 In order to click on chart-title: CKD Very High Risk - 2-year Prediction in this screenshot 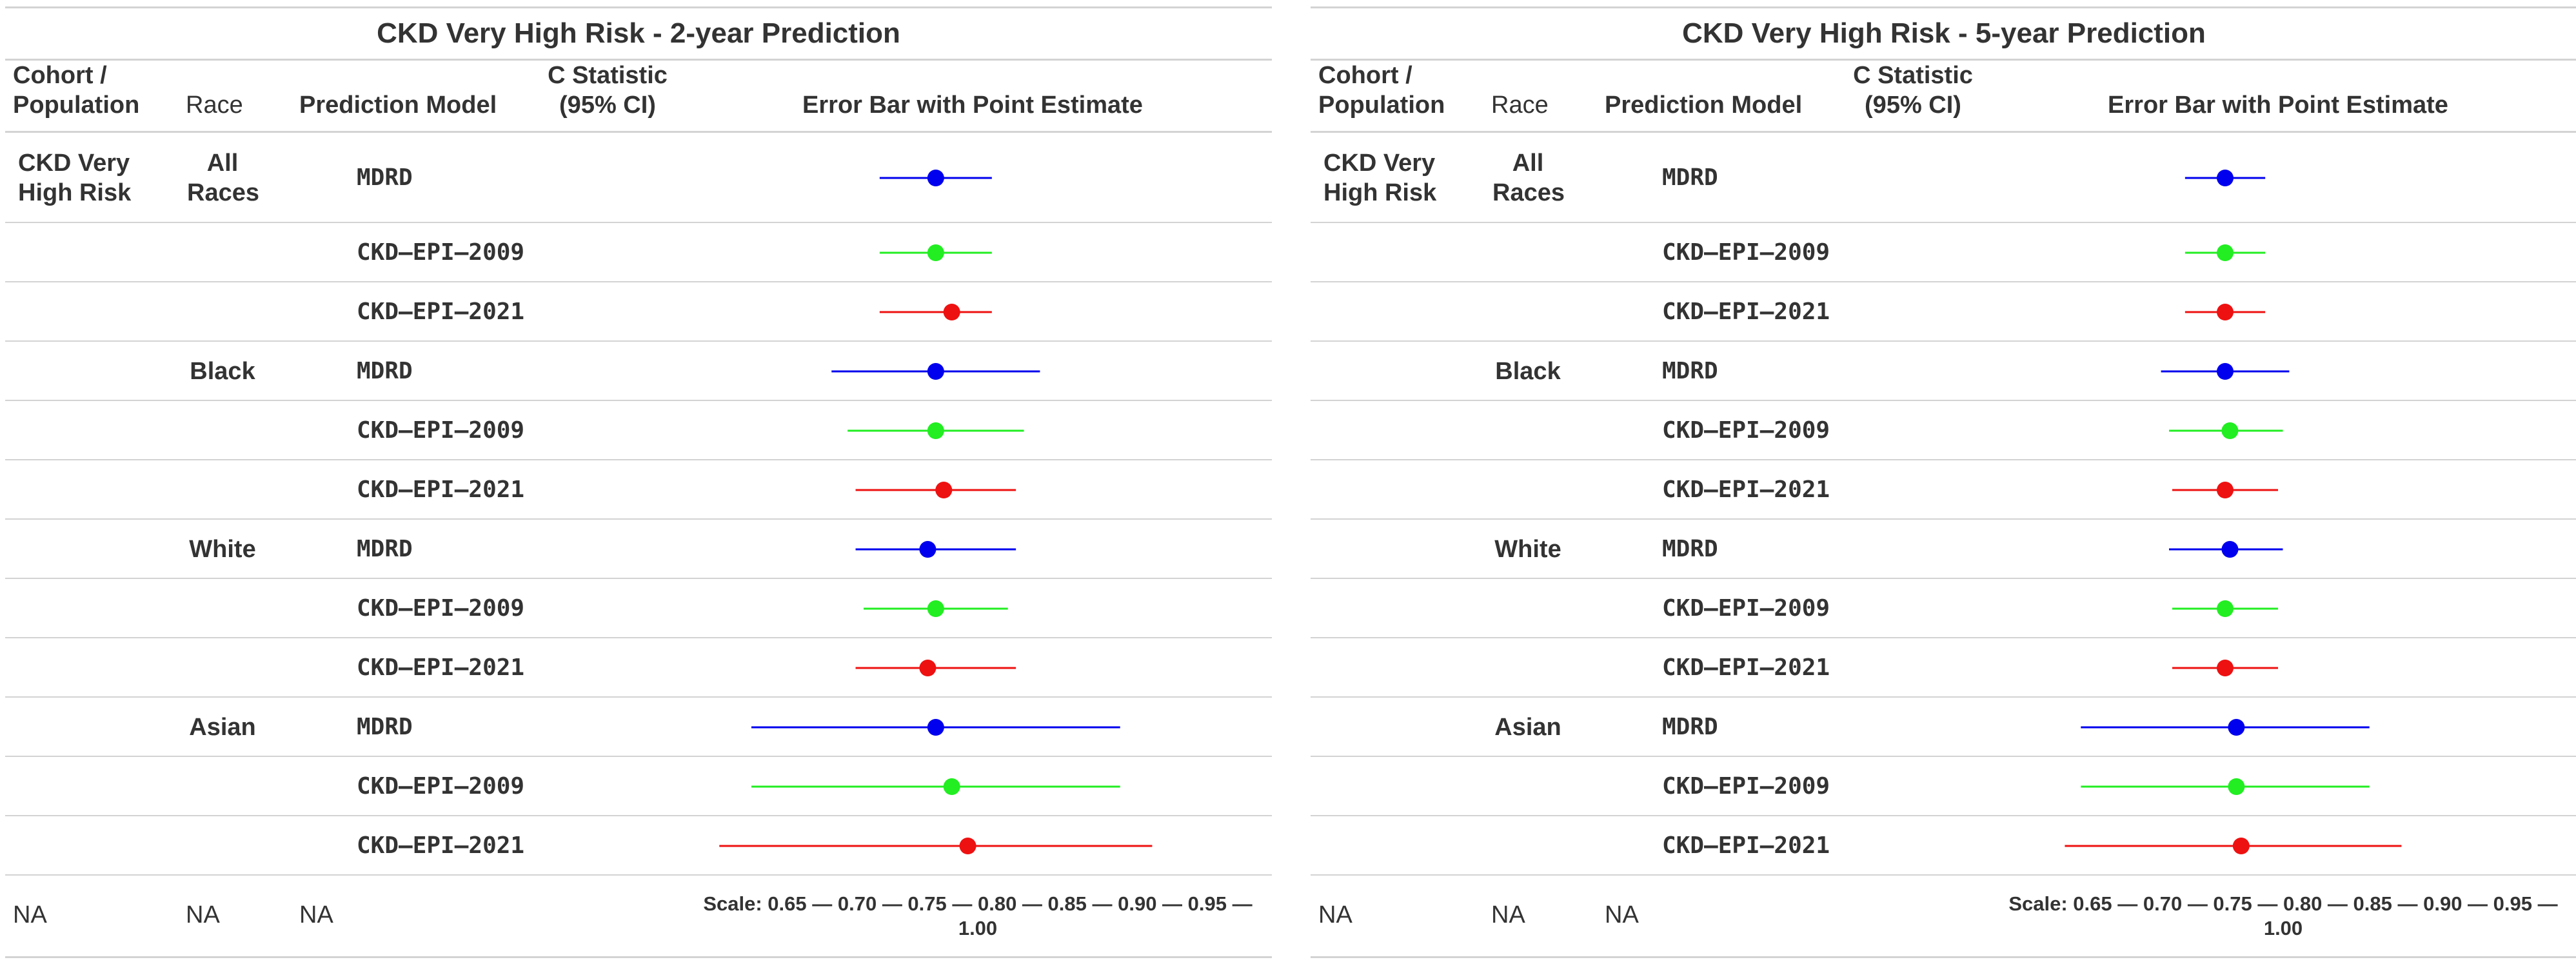, I will do `click(638, 33)`.